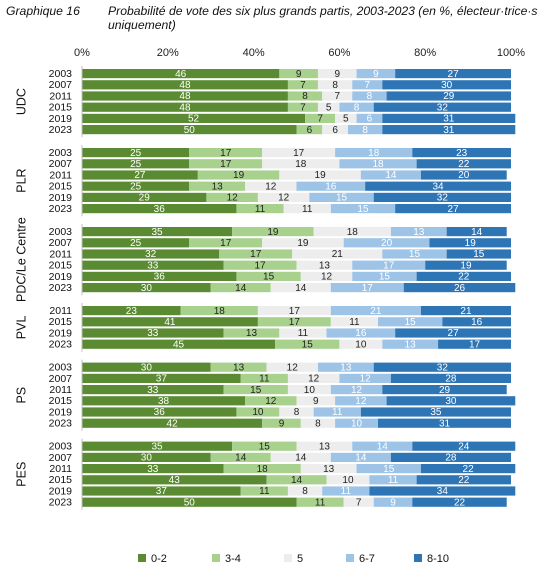 The height and width of the screenshot is (578, 548). I want to click on data-label: 27, so click(140, 175).